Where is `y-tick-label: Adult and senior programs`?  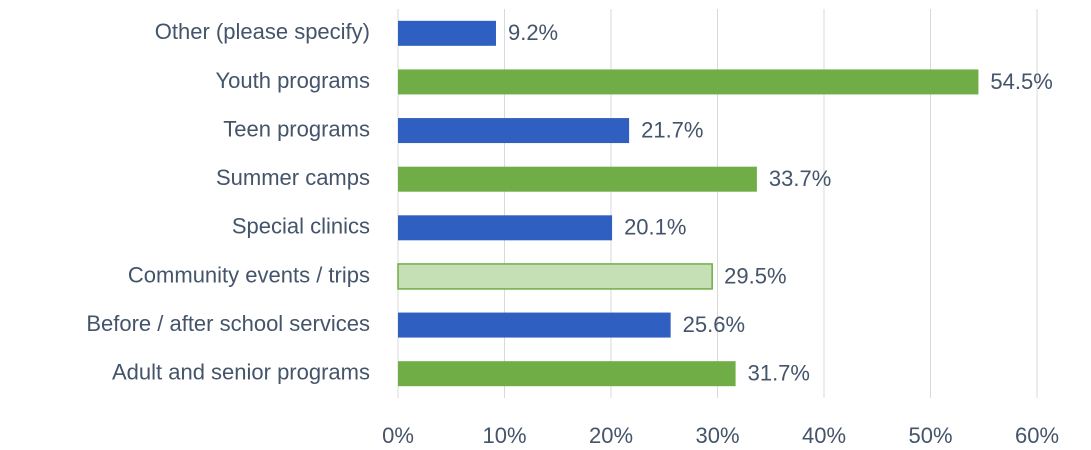
y-tick-label: Adult and senior programs is located at coordinates (241, 372).